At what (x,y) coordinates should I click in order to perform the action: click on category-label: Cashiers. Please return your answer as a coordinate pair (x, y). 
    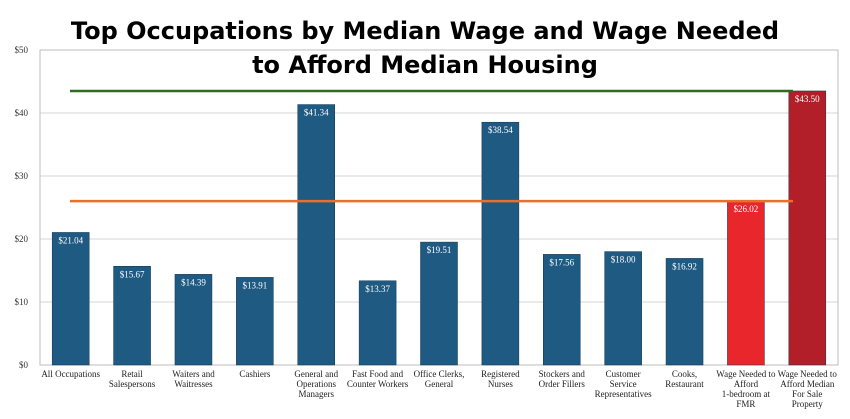
    Looking at the image, I should click on (254, 374).